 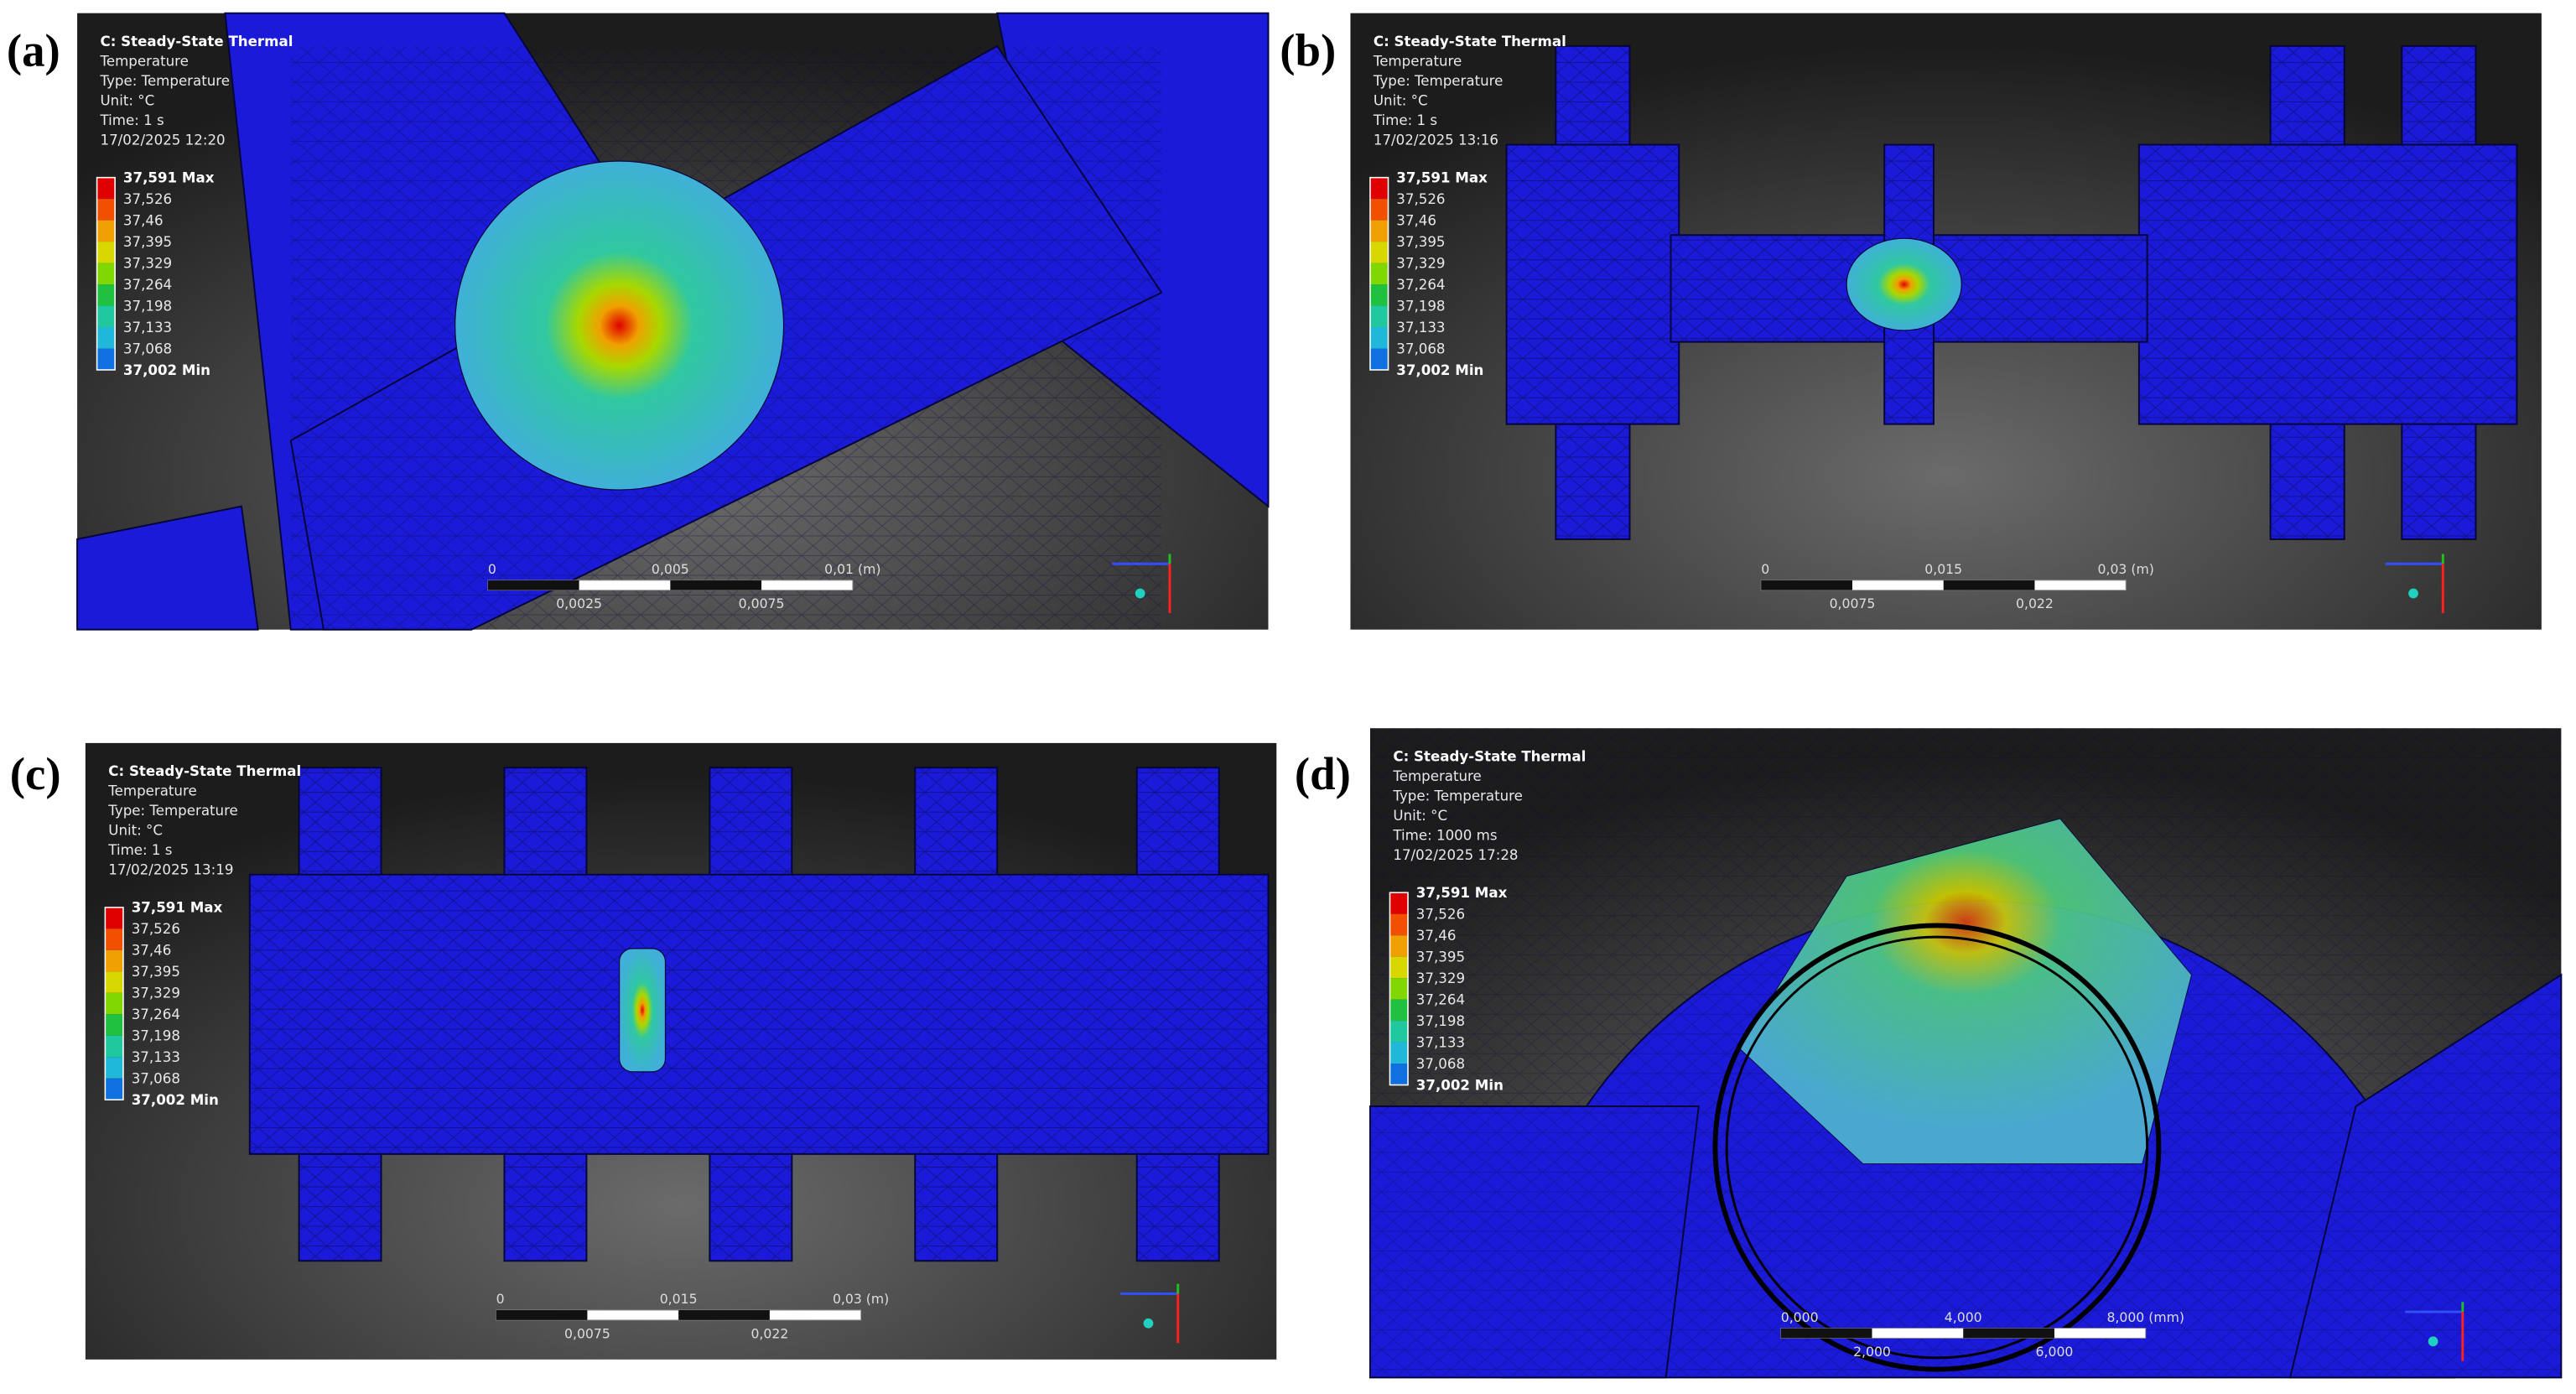 I want to click on scale-label: 4,000, so click(x=1963, y=1317).